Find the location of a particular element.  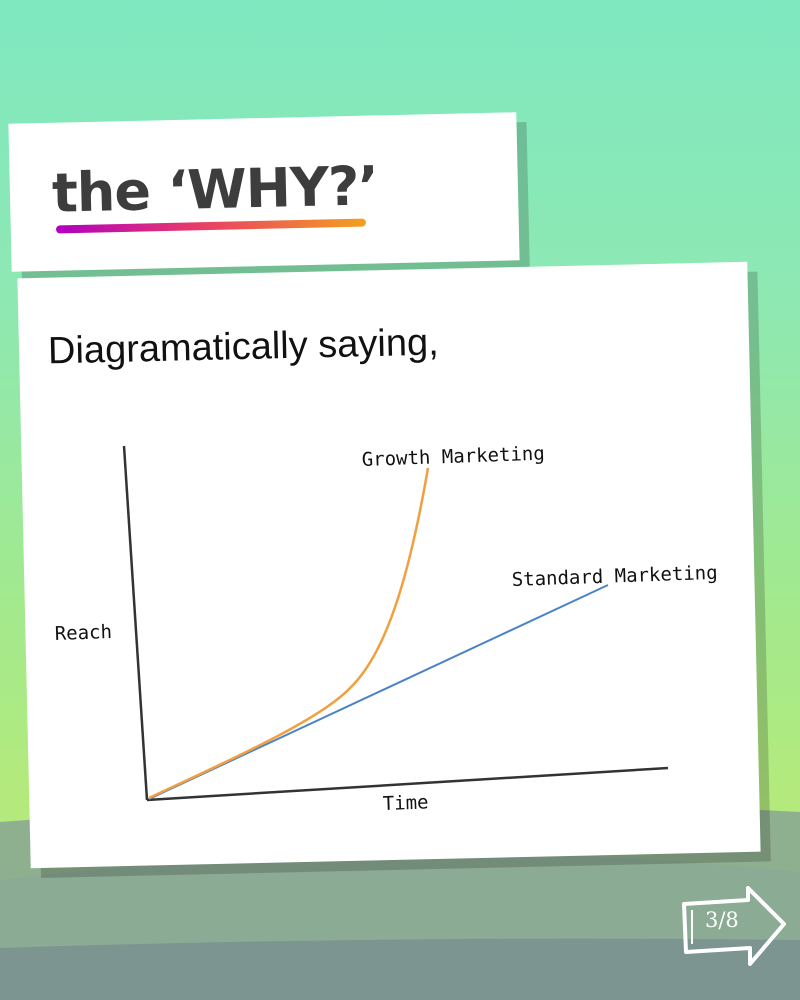

subtitle: Diagramatically saying, is located at coordinates (243, 347).